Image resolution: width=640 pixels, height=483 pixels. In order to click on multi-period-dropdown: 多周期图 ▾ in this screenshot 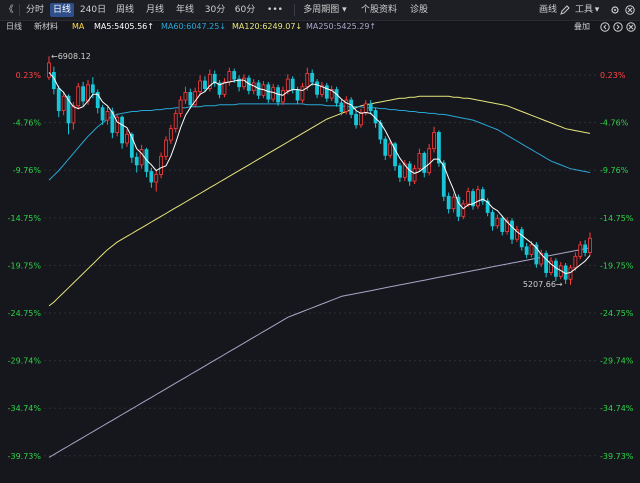, I will do `click(325, 10)`.